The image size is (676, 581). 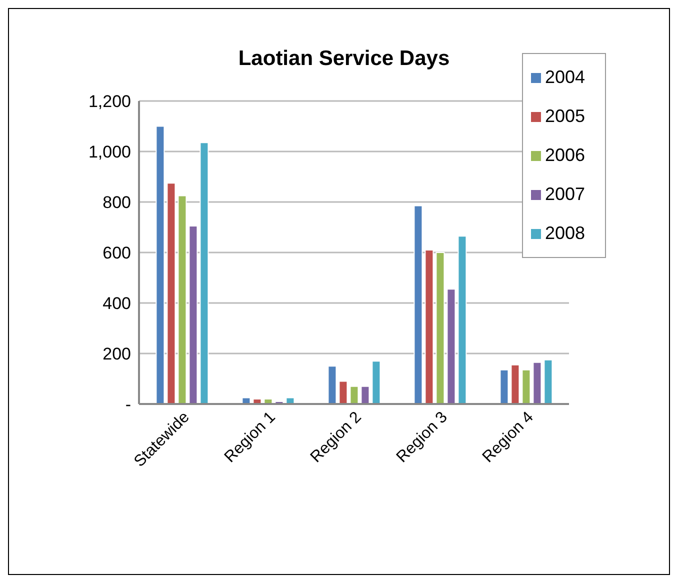 What do you see at coordinates (116, 253) in the screenshot?
I see `y-tick-label: 600` at bounding box center [116, 253].